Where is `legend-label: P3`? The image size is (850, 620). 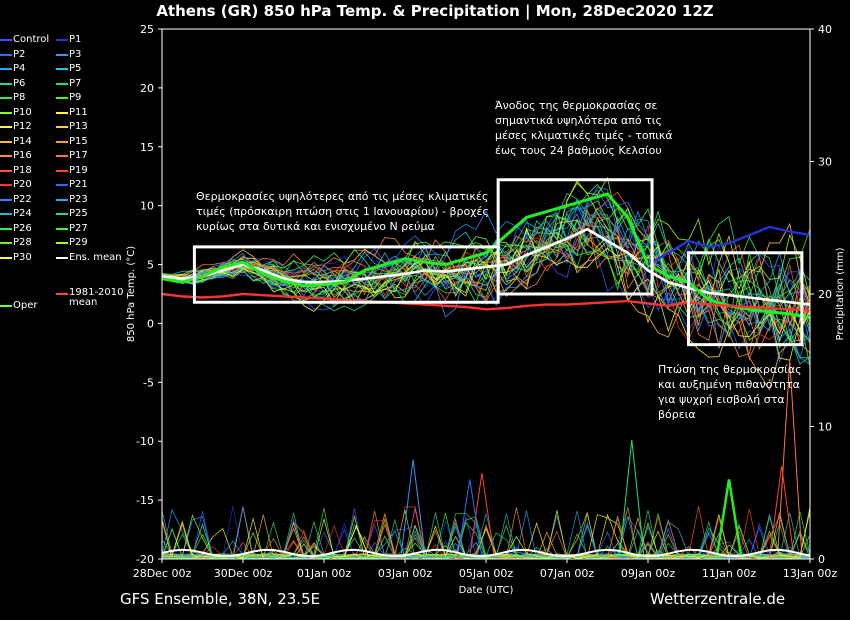
legend-label: P3 is located at coordinates (75, 54).